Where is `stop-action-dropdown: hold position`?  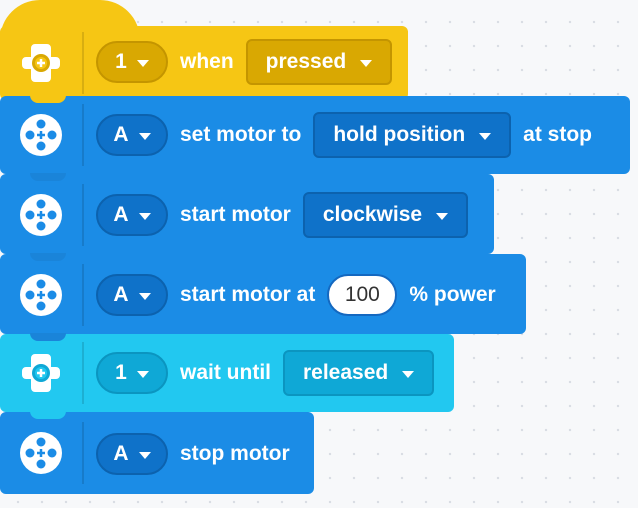 stop-action-dropdown: hold position is located at coordinates (412, 135).